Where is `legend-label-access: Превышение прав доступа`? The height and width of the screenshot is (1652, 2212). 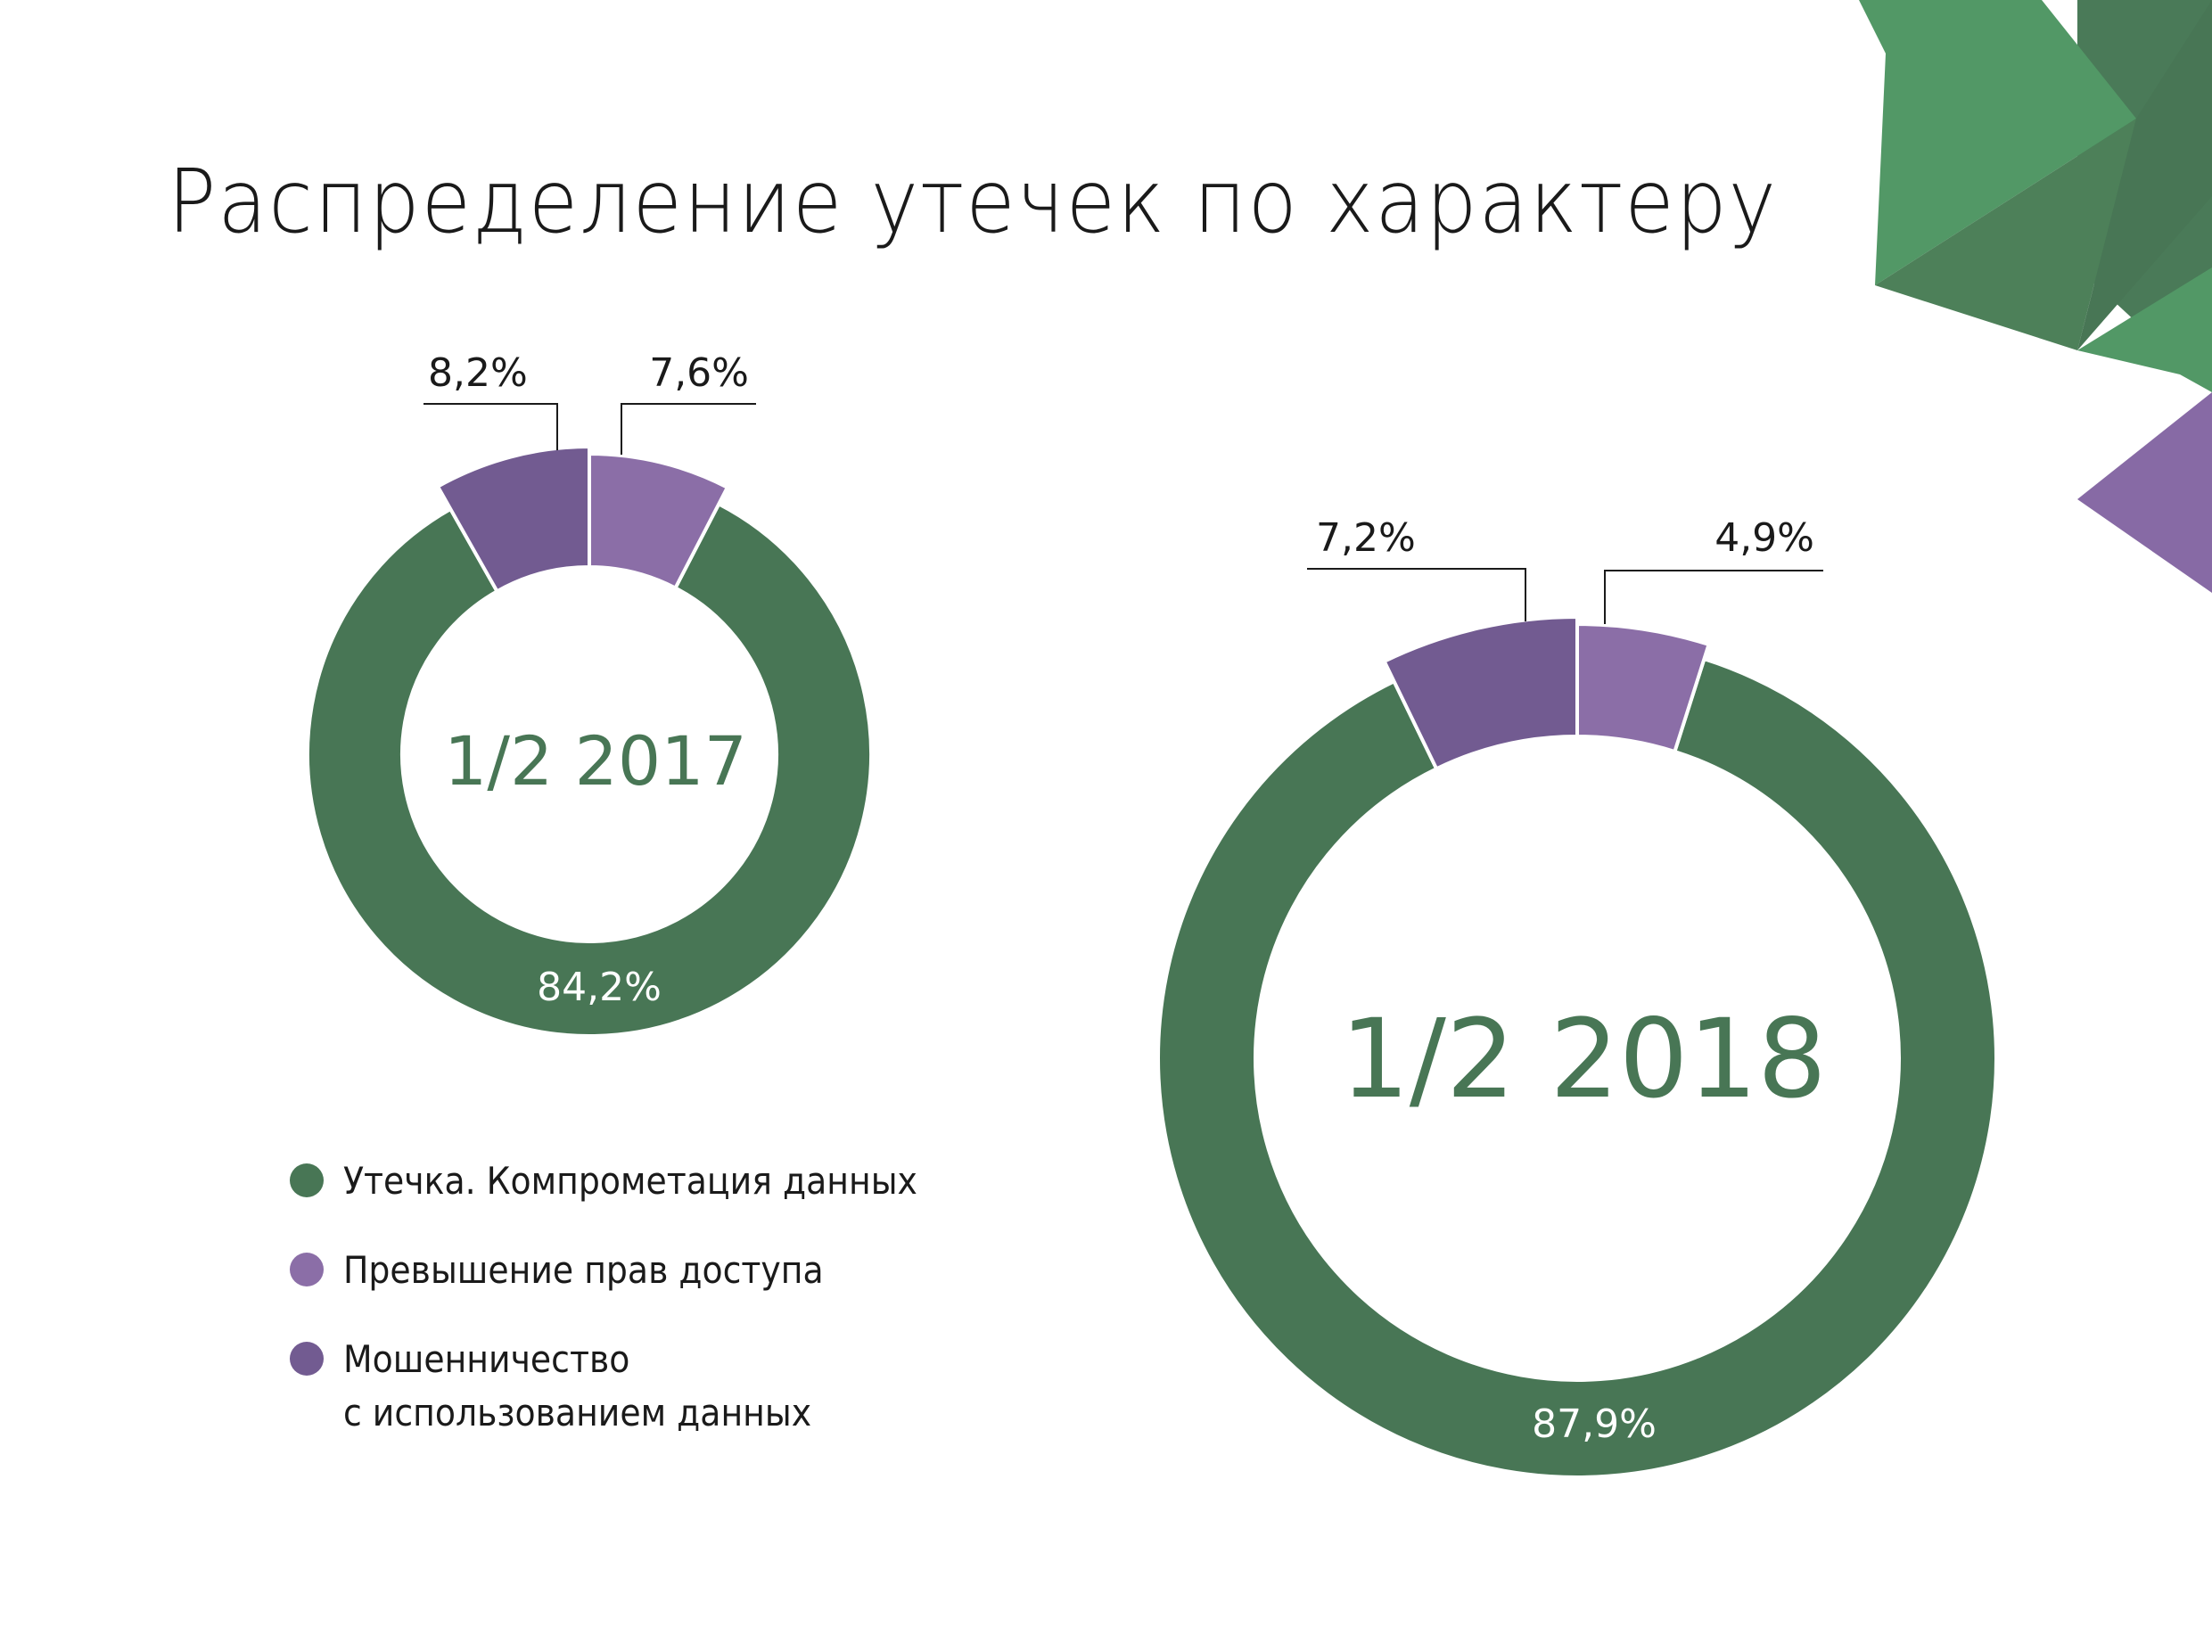 legend-label-access: Превышение прав доступа is located at coordinates (583, 1270).